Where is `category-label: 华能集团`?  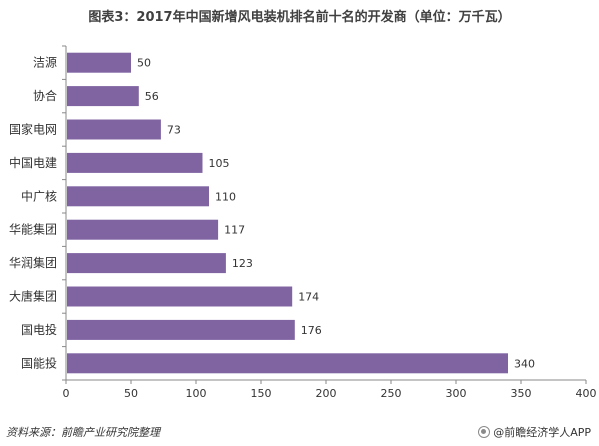
category-label: 华能集团 is located at coordinates (33, 229).